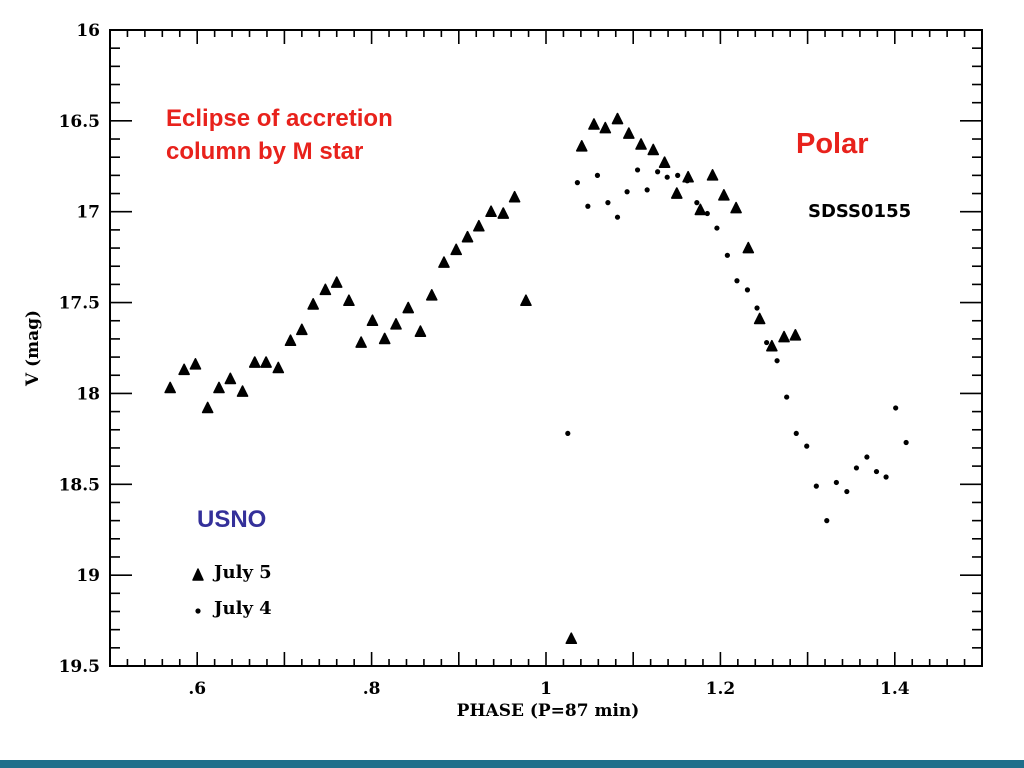  What do you see at coordinates (664, 162) in the screenshot?
I see `triangle-point: July 5: 1.14, 16.73` at bounding box center [664, 162].